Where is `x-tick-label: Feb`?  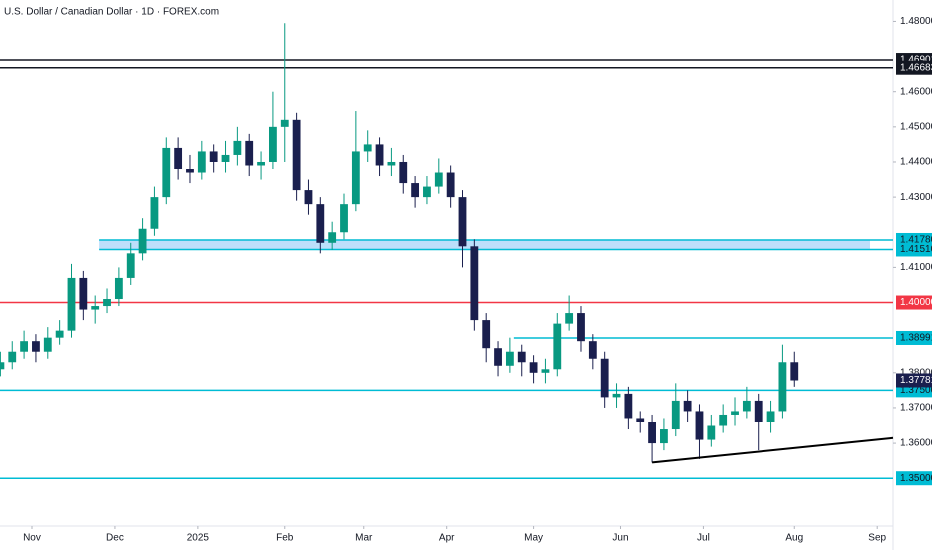 x-tick-label: Feb is located at coordinates (285, 538).